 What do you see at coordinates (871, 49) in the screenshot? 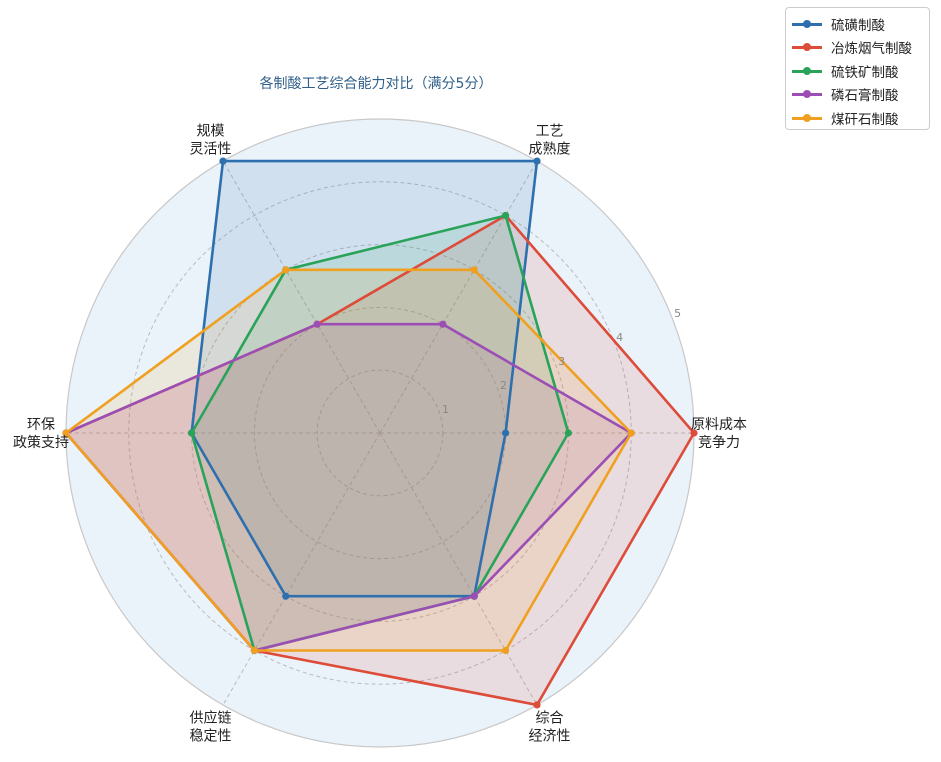
I see `legend-label: 冶炼烟气制酸` at bounding box center [871, 49].